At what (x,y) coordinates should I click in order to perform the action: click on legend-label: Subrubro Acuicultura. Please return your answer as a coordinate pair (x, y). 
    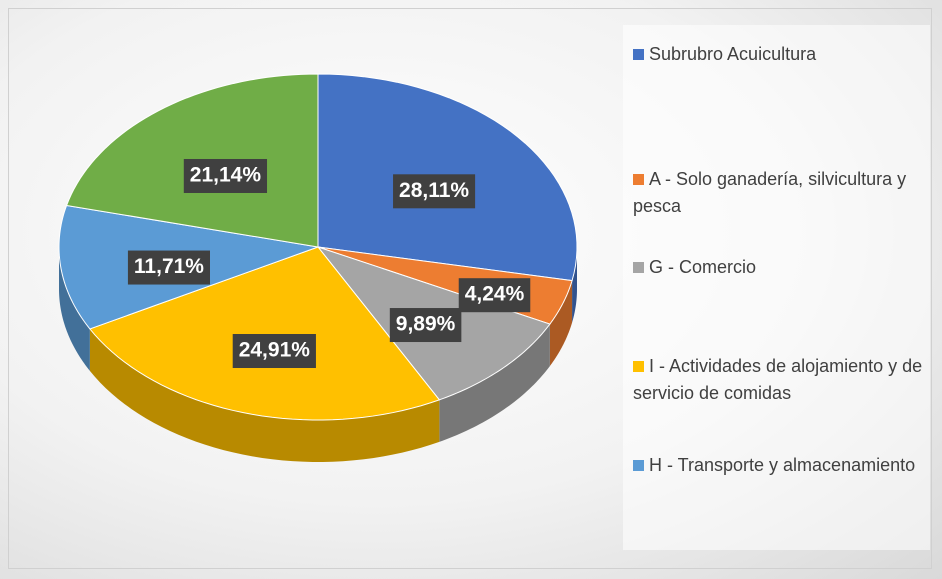
    Looking at the image, I should click on (733, 54).